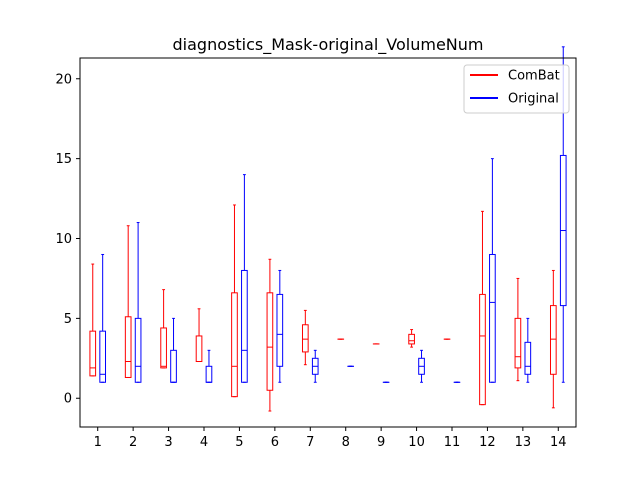 This screenshot has height=480, width=640. I want to click on x-tick-label: 13, so click(523, 442).